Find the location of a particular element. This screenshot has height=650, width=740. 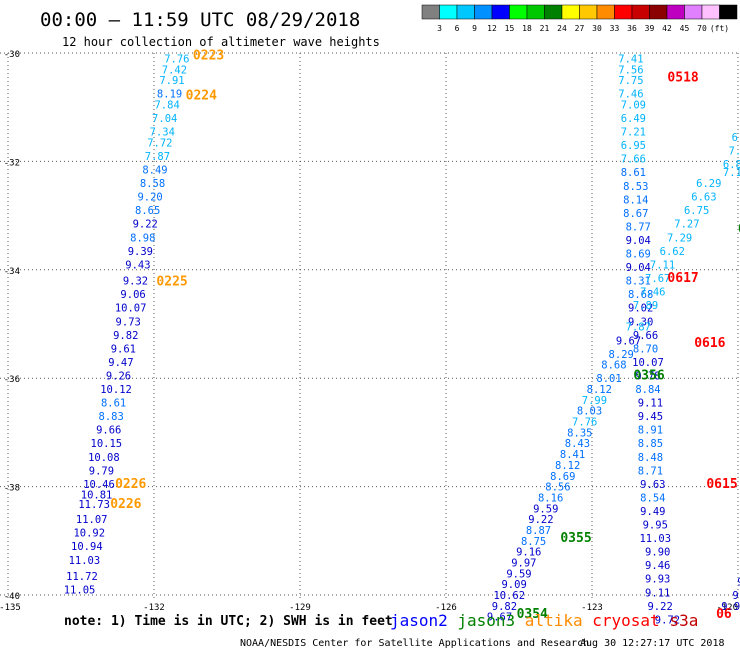

wave-height-label: 9.04 is located at coordinates (638, 241).